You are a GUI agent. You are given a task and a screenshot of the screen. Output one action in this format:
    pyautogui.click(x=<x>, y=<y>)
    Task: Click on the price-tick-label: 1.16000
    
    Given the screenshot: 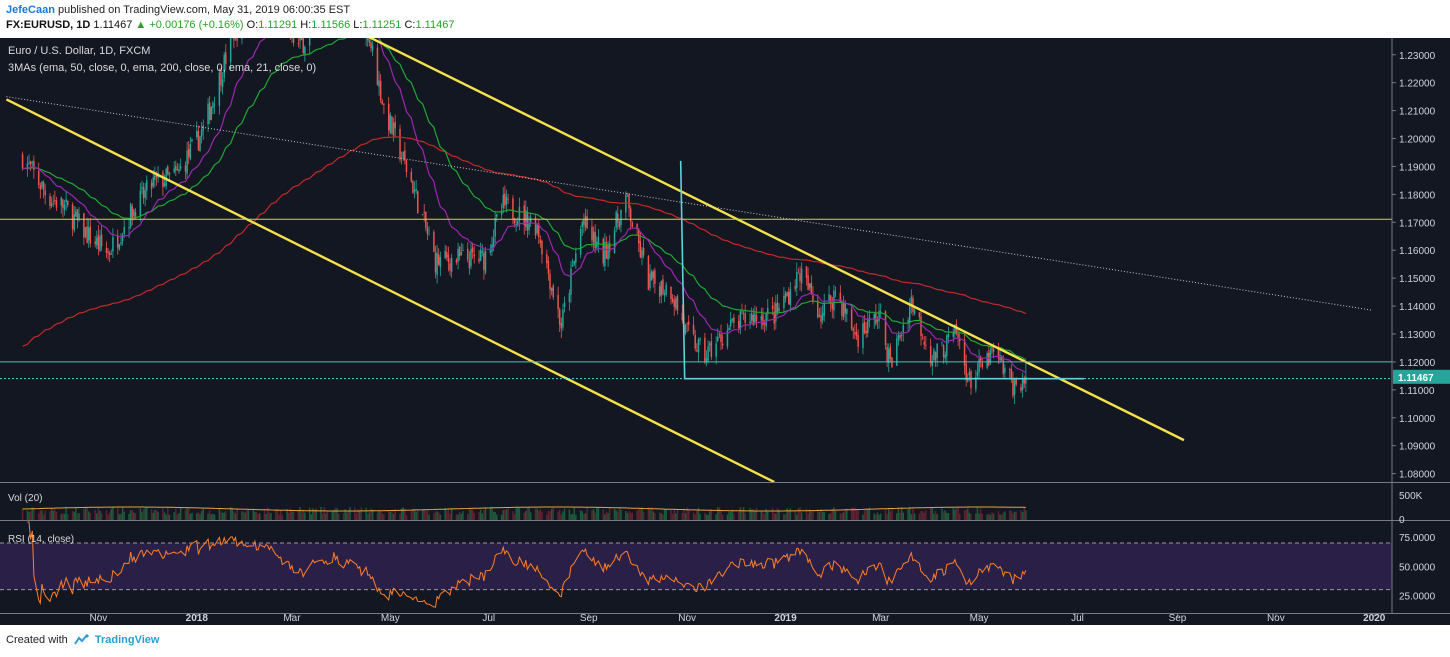 What is the action you would take?
    pyautogui.click(x=1417, y=251)
    